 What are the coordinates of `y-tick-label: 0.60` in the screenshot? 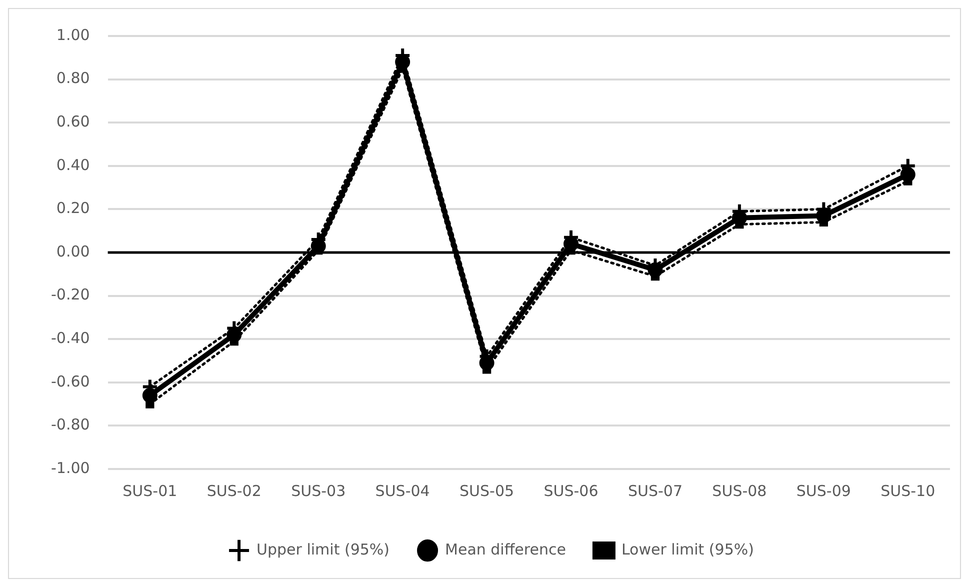 It's located at (73, 121).